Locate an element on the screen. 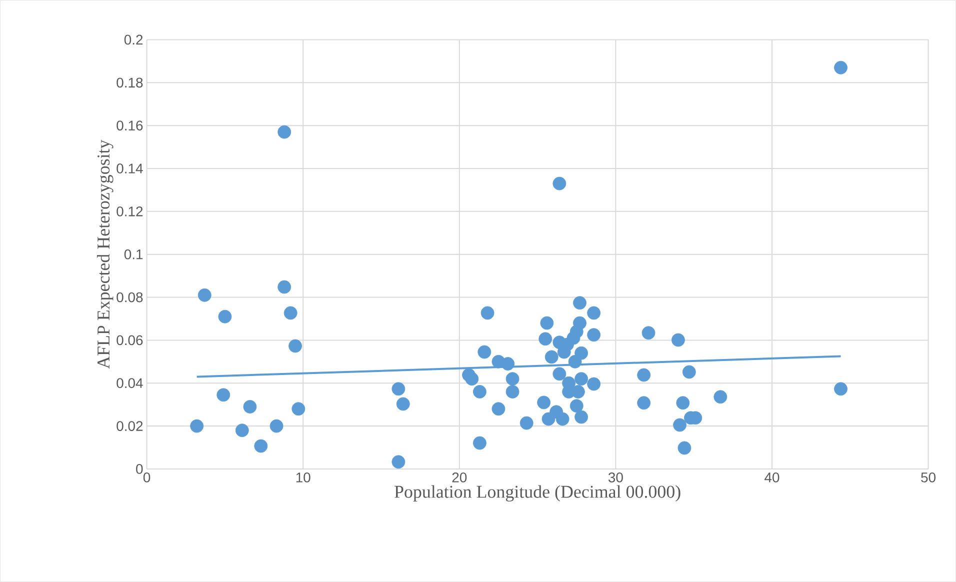  y-tick-label: 0.02 is located at coordinates (129, 426).